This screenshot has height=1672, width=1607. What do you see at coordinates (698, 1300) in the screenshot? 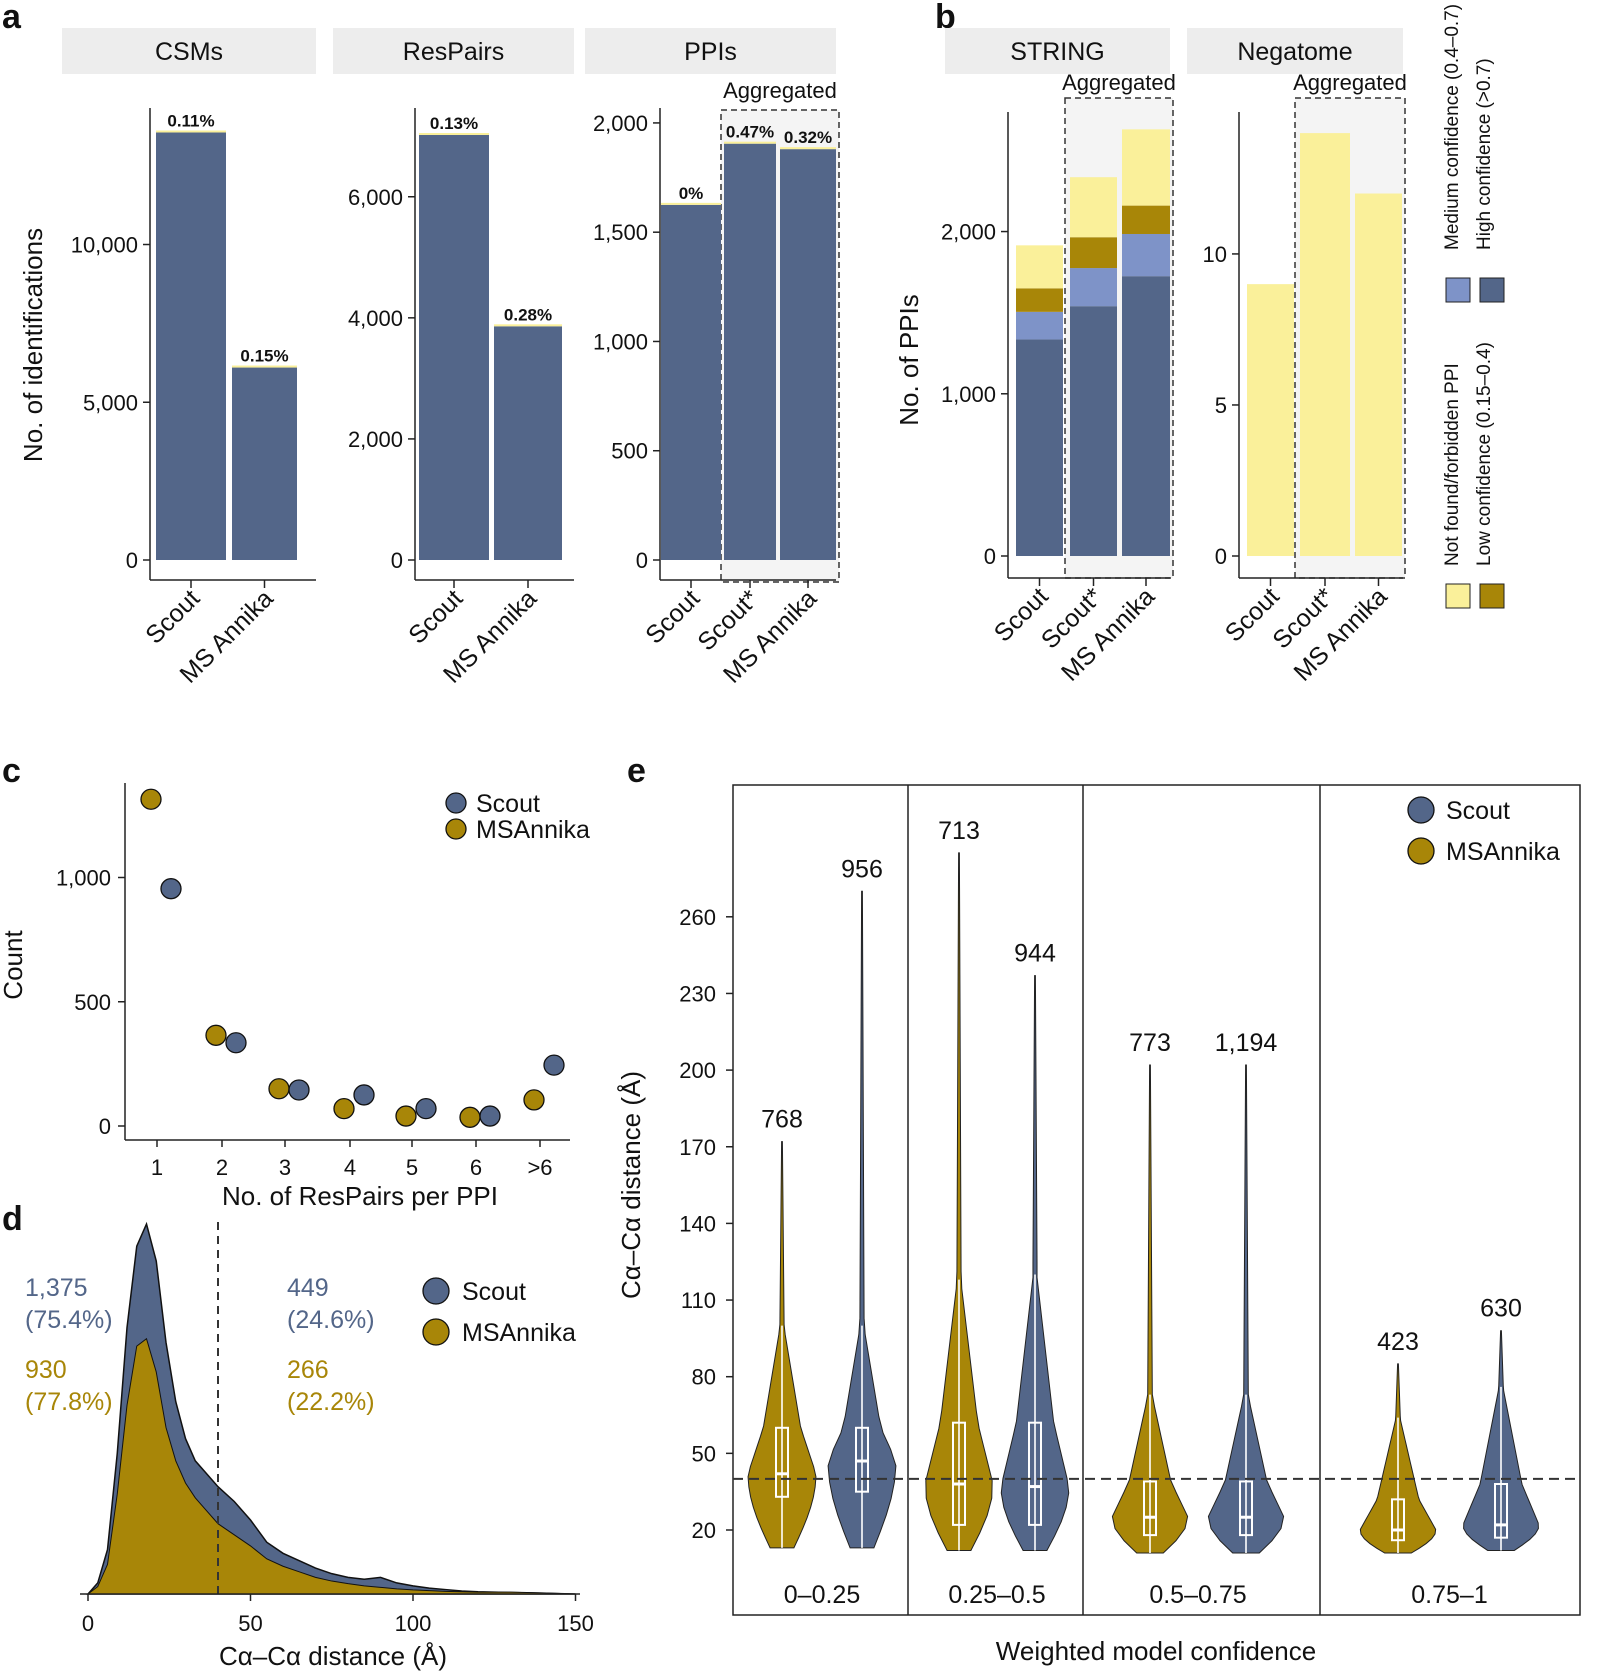
I see `y-tick-label: 110` at bounding box center [698, 1300].